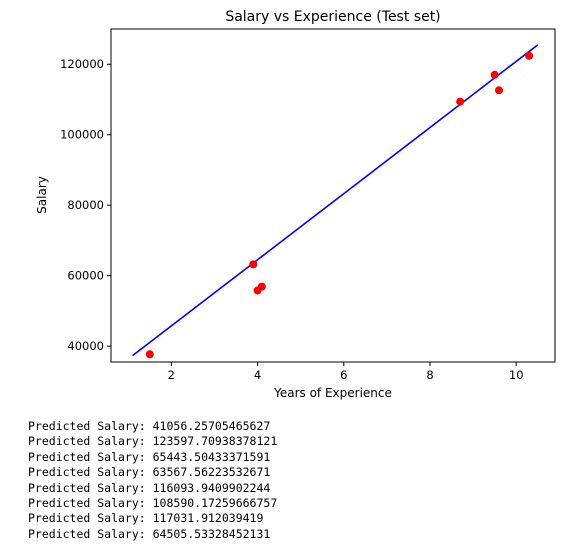 This screenshot has height=547, width=586. Describe the element at coordinates (85, 276) in the screenshot. I see `y-tick-label: 60000` at that location.